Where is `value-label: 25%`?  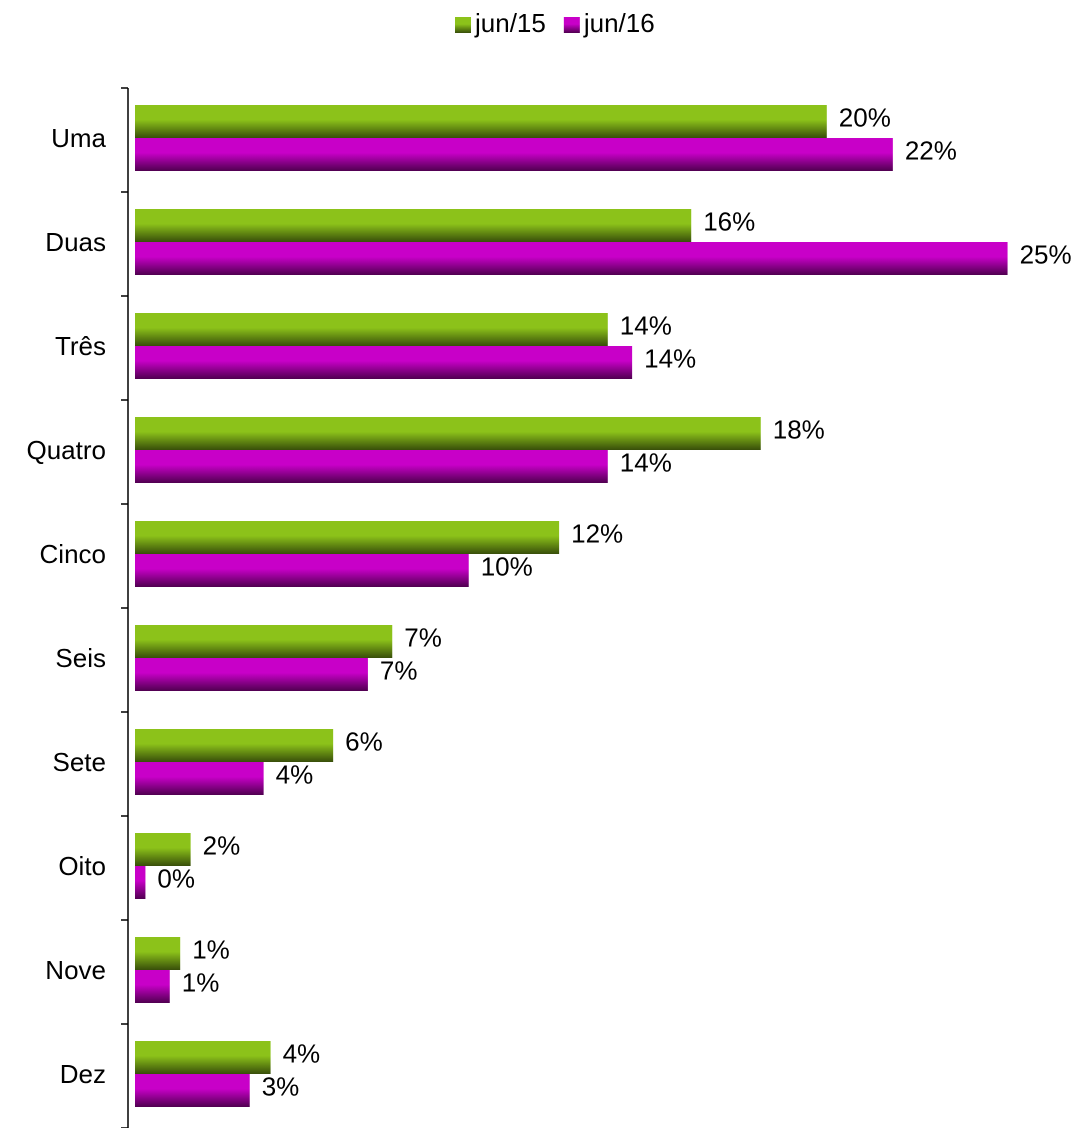
value-label: 25% is located at coordinates (1046, 254).